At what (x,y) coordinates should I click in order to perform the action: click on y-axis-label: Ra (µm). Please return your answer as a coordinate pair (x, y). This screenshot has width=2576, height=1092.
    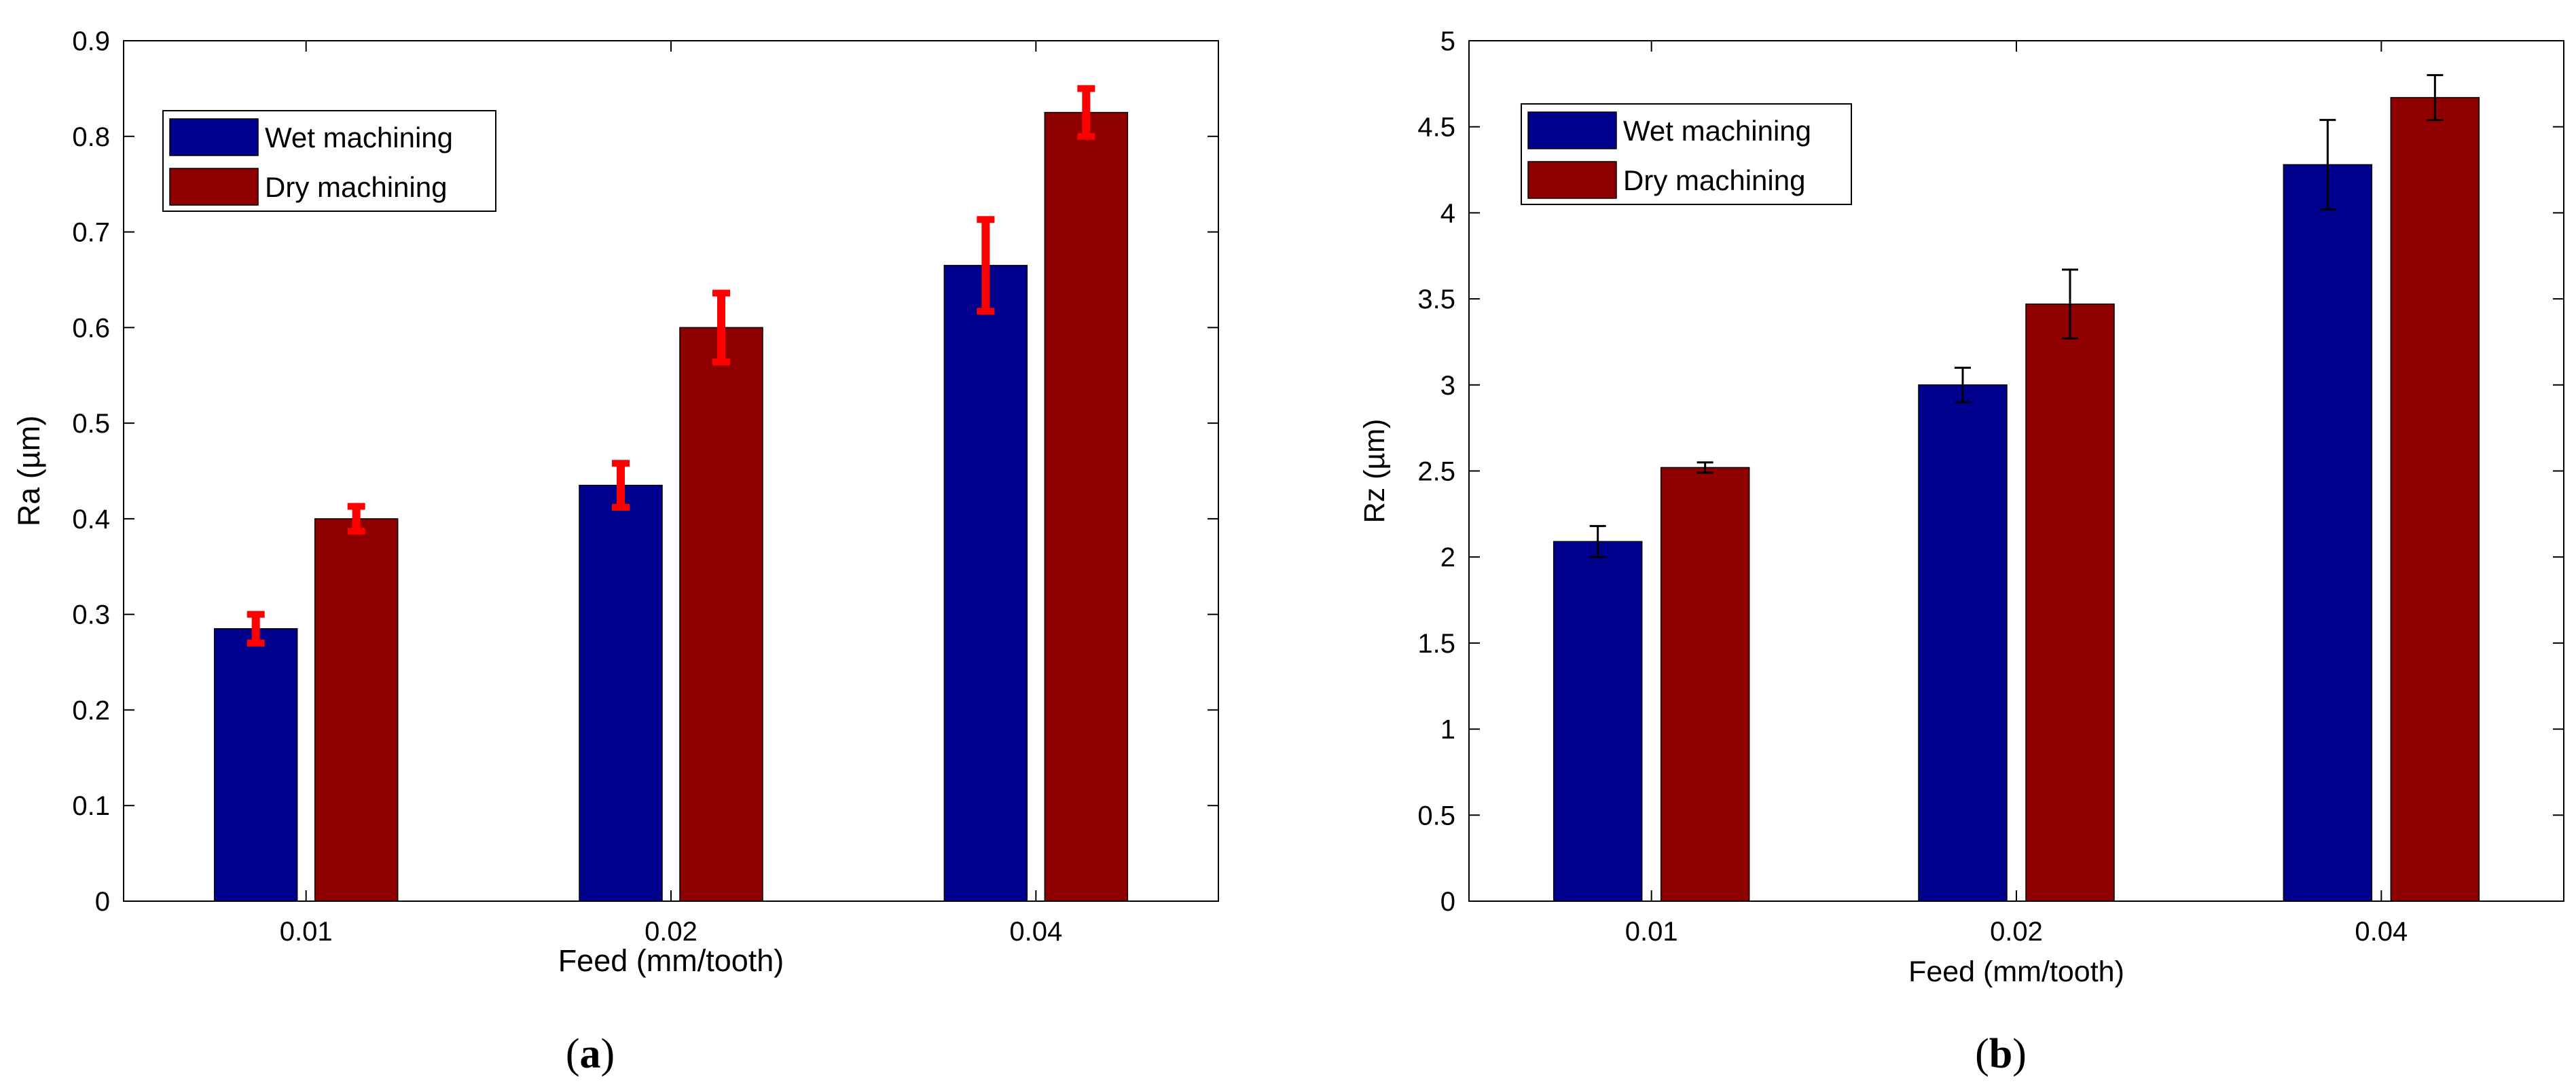
    Looking at the image, I should click on (29, 471).